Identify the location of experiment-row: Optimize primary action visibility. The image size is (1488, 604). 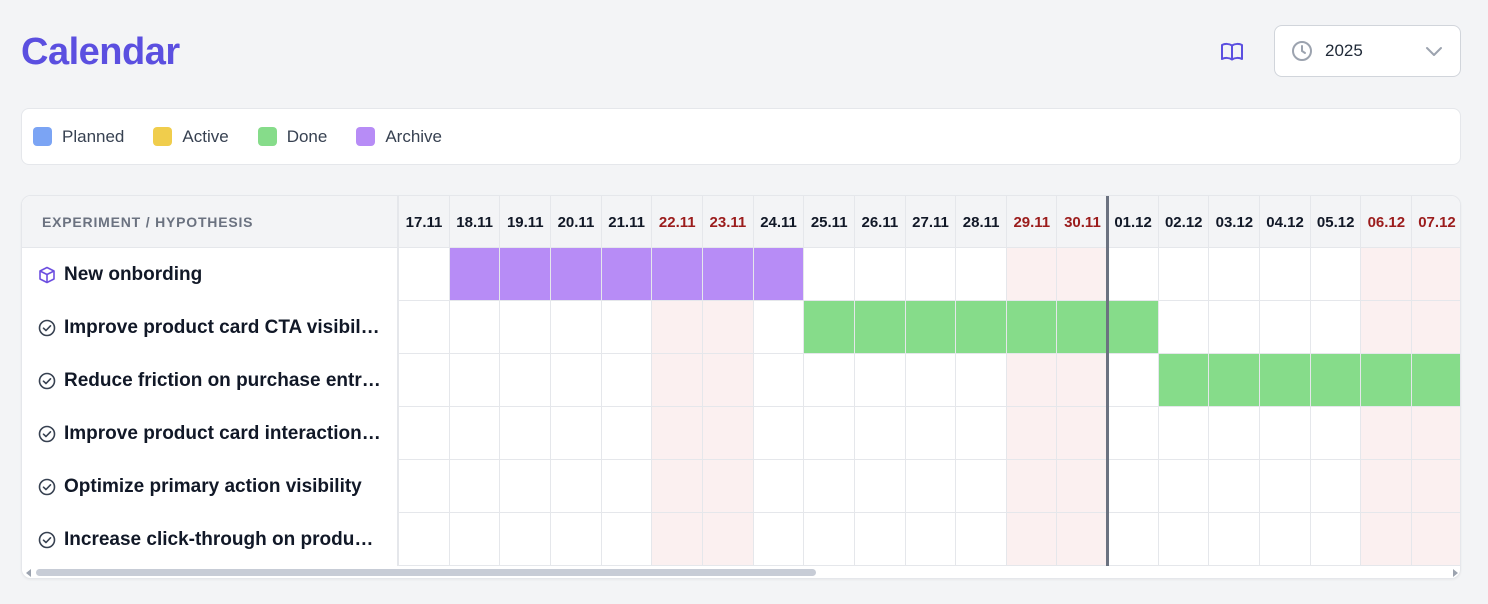
(209, 486).